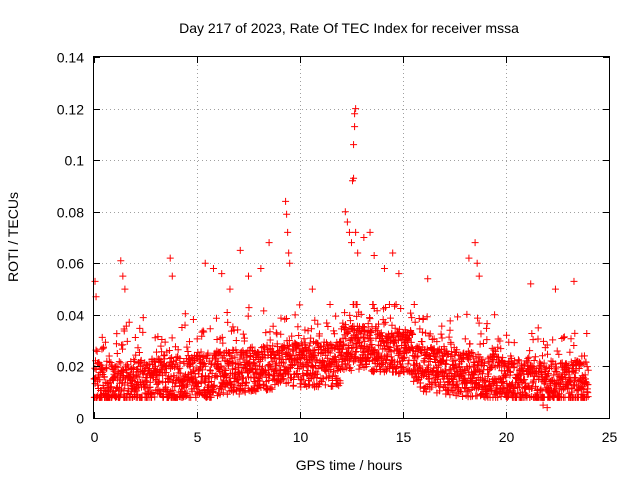  What do you see at coordinates (198, 437) in the screenshot?
I see `x-tick-label: 5` at bounding box center [198, 437].